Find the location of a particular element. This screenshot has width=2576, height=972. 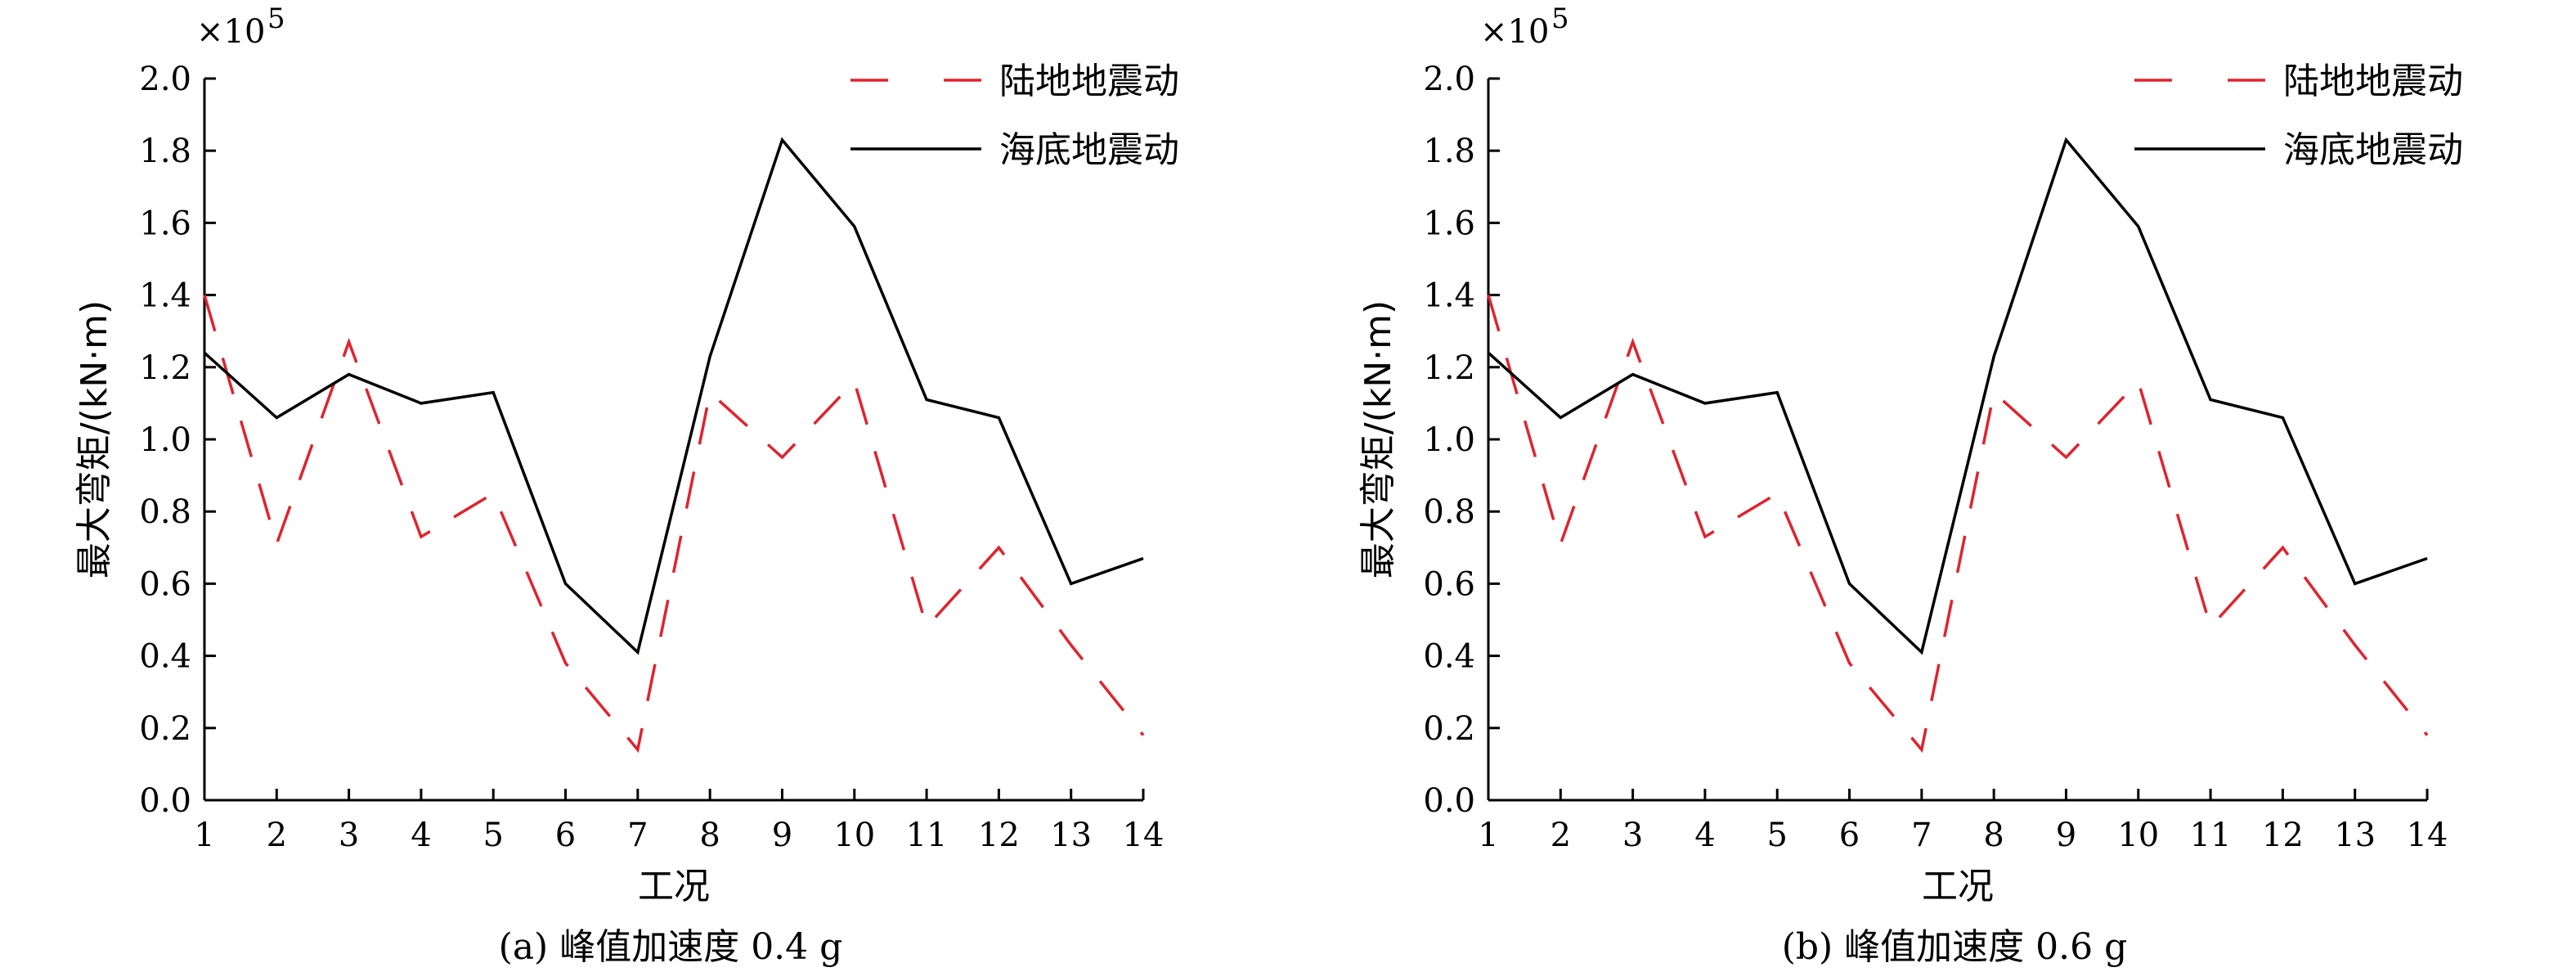

panel-caption: (b) 峰值加速度 0.6 g is located at coordinates (1955, 947).